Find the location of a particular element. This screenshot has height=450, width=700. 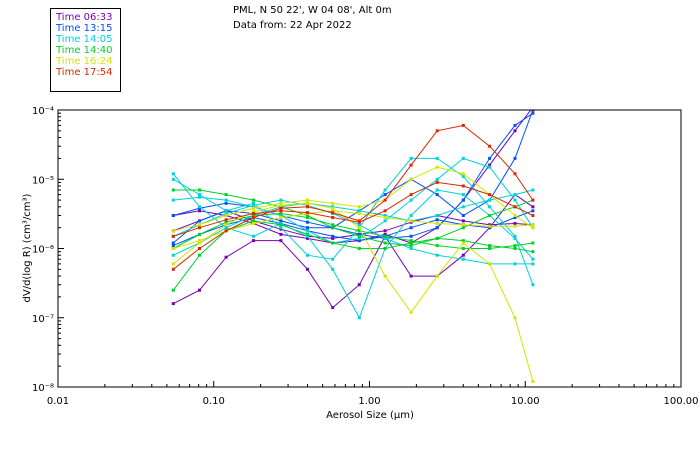

x-tick-label: 0.01 is located at coordinates (58, 401).